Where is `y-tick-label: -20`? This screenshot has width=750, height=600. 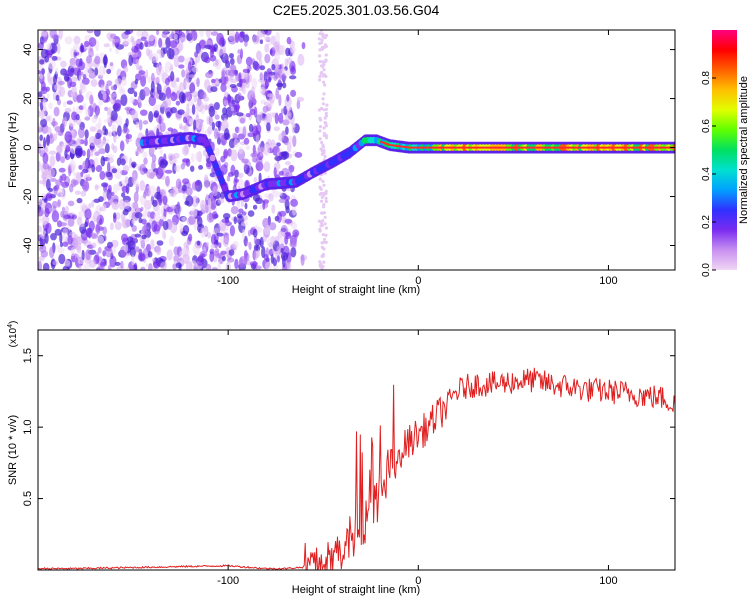
y-tick-label: -20 is located at coordinates (28, 197).